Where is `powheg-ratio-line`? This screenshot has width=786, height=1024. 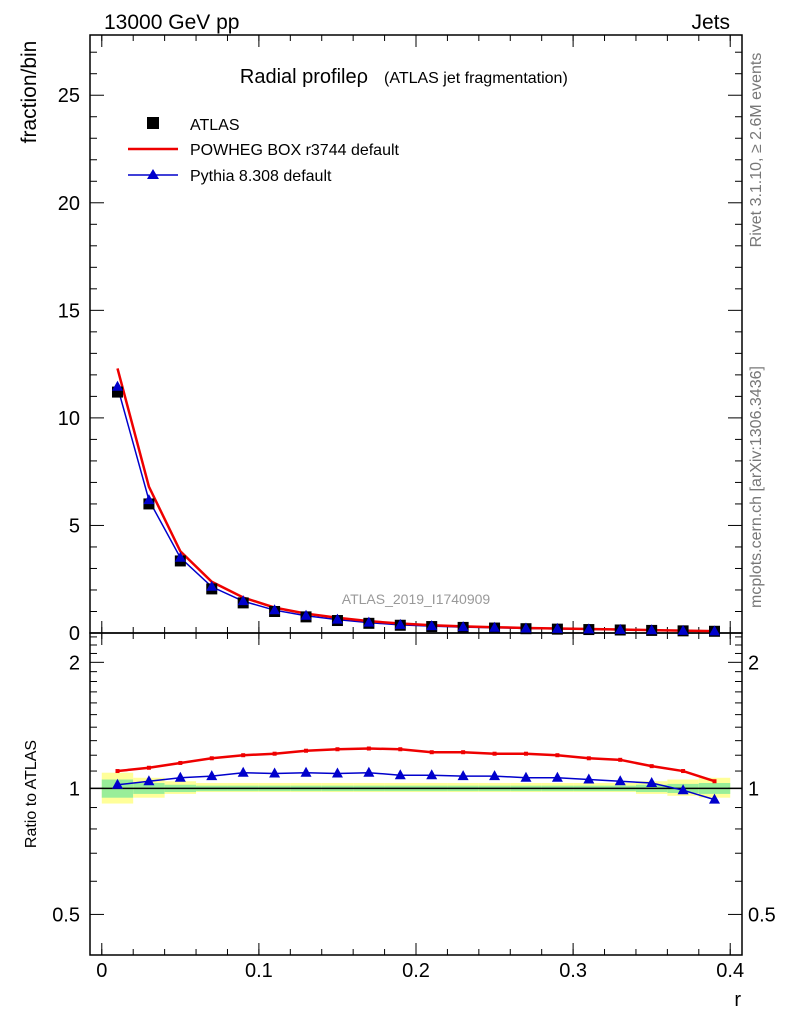
powheg-ratio-line is located at coordinates (416, 765).